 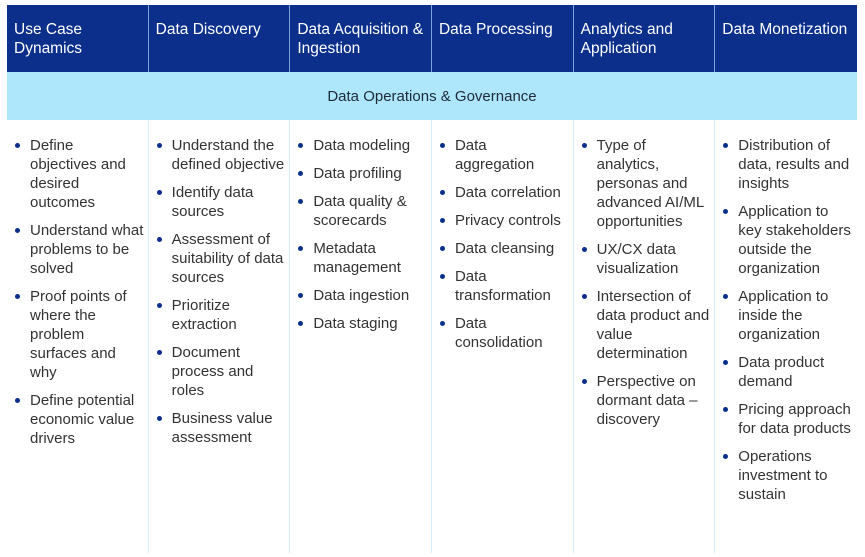 I want to click on list-item-text: Data correlation, so click(x=507, y=192).